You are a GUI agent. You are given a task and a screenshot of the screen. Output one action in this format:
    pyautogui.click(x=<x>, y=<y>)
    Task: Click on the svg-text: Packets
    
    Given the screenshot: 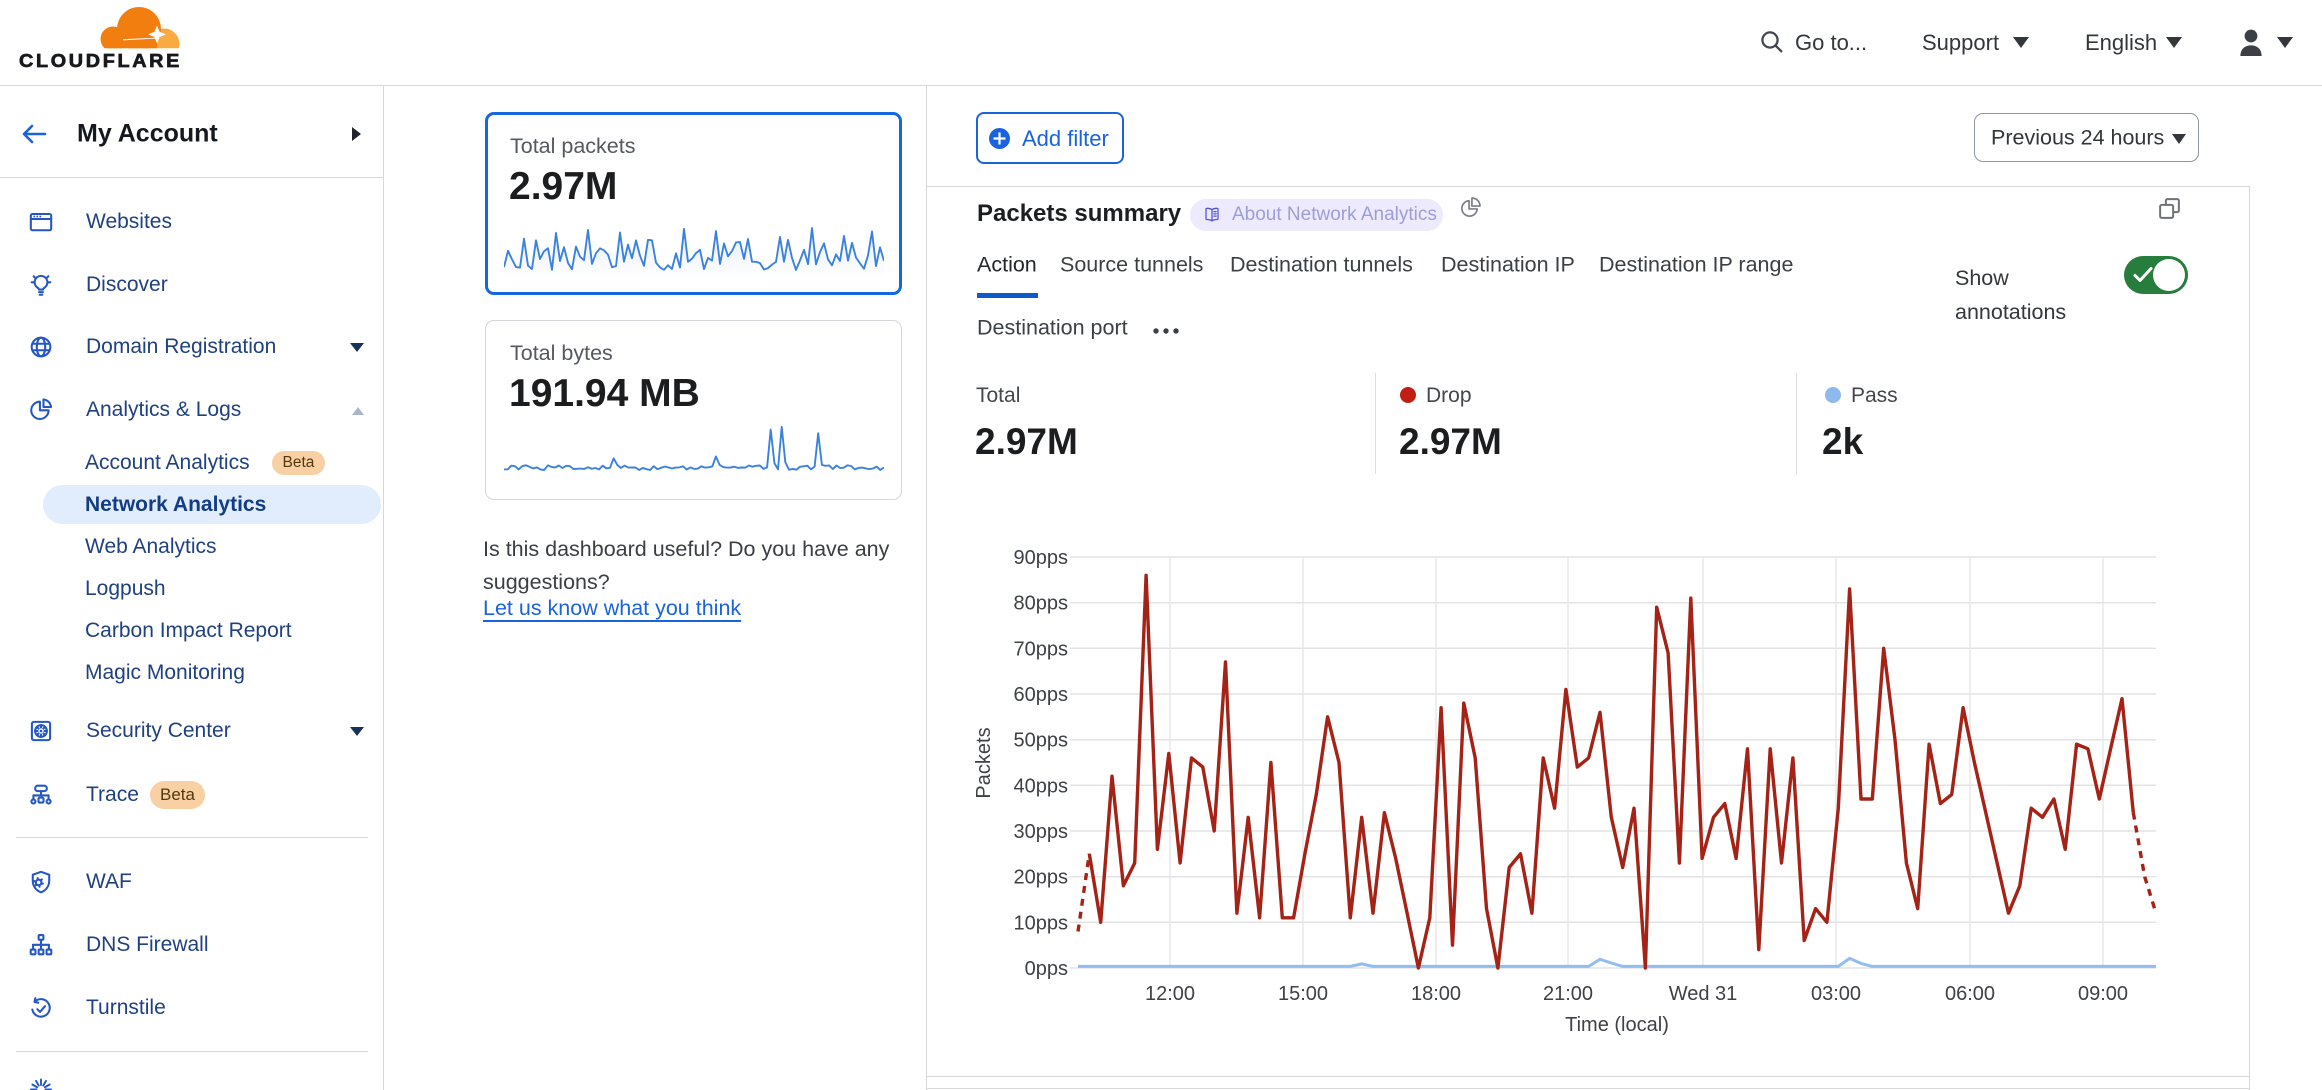 What is the action you would take?
    pyautogui.click(x=984, y=762)
    